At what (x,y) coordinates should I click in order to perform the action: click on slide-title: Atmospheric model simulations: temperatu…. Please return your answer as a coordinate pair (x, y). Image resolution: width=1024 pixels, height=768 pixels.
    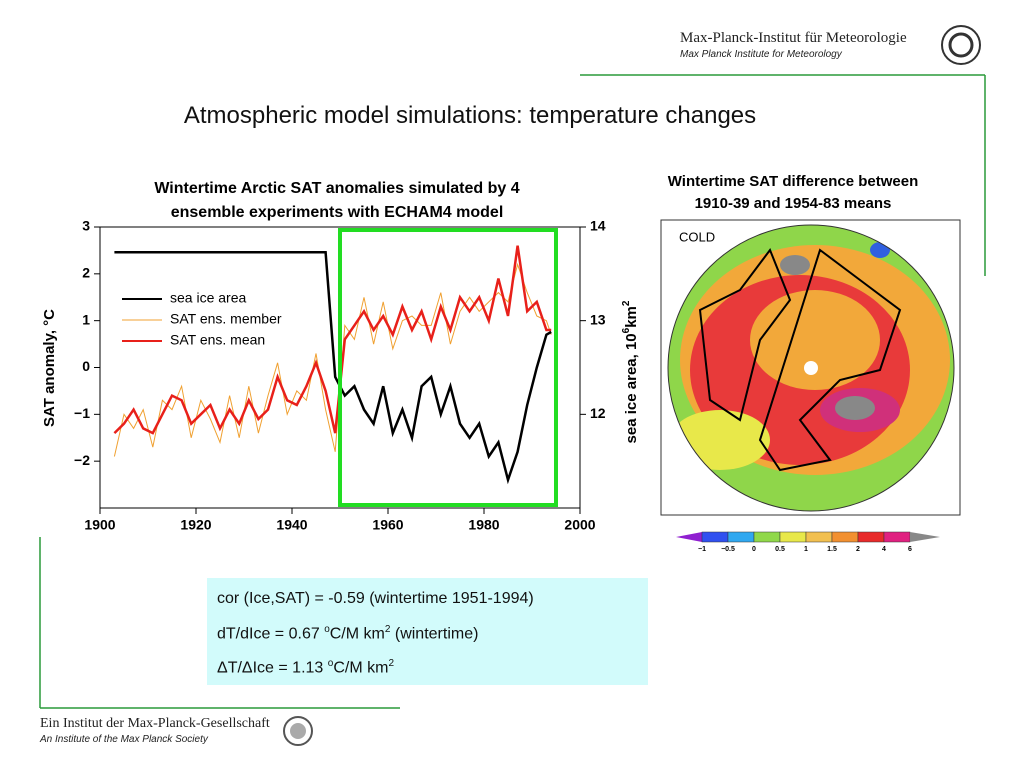
    Looking at the image, I should click on (470, 115).